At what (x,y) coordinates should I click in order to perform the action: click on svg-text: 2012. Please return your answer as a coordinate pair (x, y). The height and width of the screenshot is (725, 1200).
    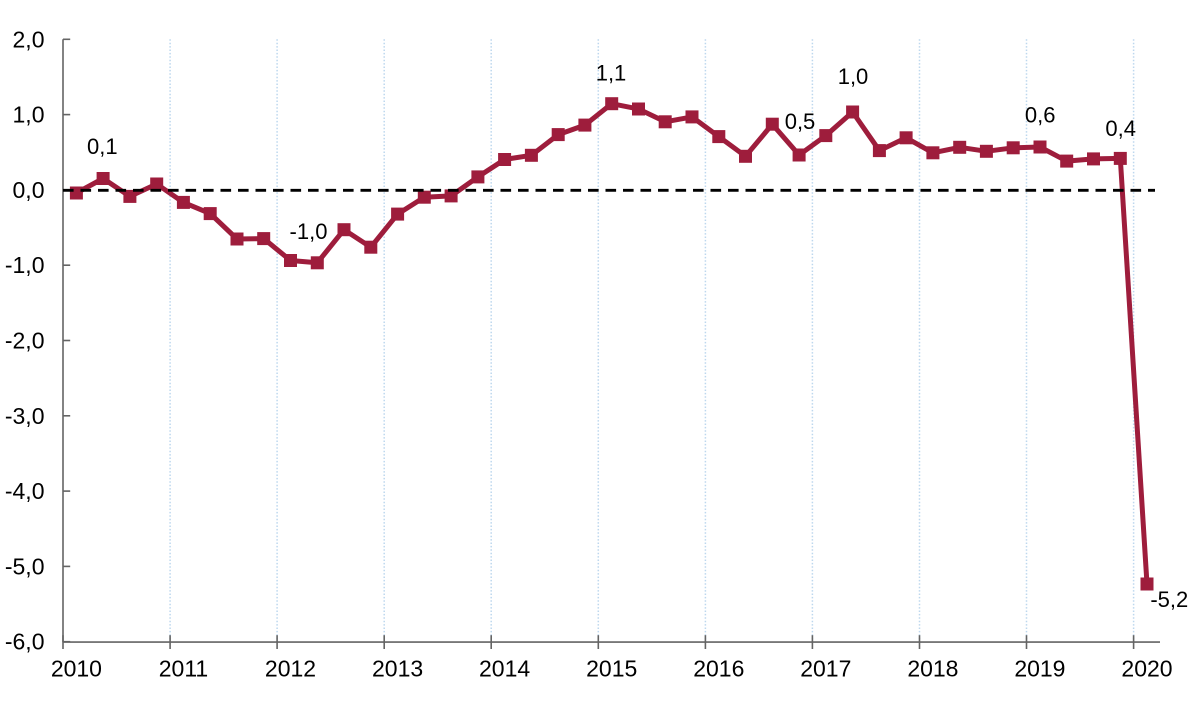
    Looking at the image, I should click on (290, 669).